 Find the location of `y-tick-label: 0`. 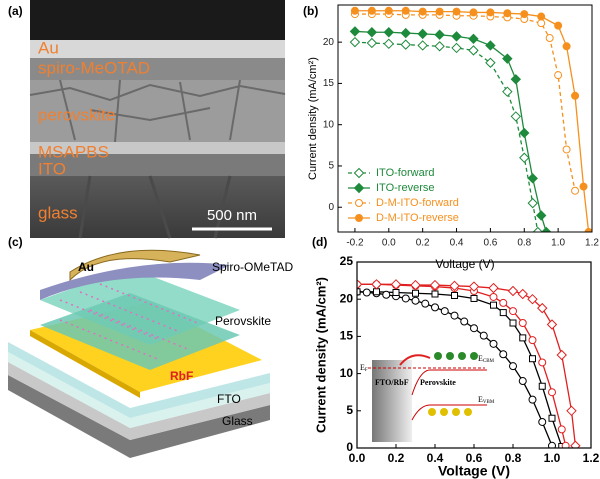

y-tick-label: 0 is located at coordinates (331, 207).